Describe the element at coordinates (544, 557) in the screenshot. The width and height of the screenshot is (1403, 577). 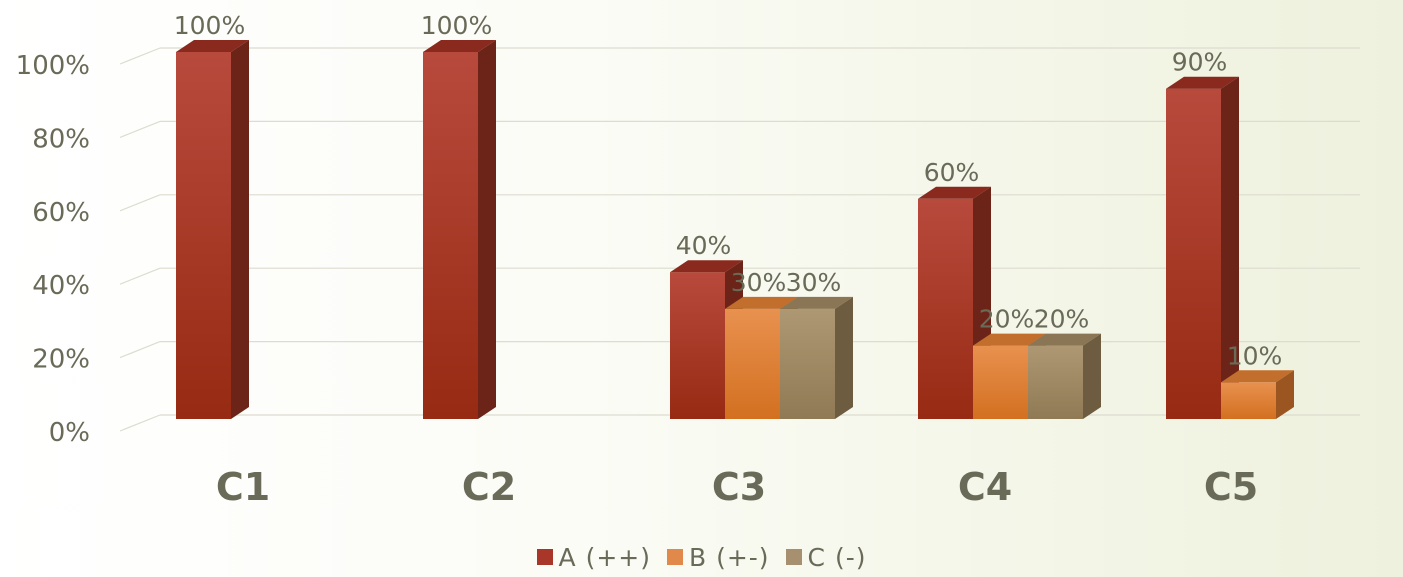
I see `legend-swatch-a` at that location.